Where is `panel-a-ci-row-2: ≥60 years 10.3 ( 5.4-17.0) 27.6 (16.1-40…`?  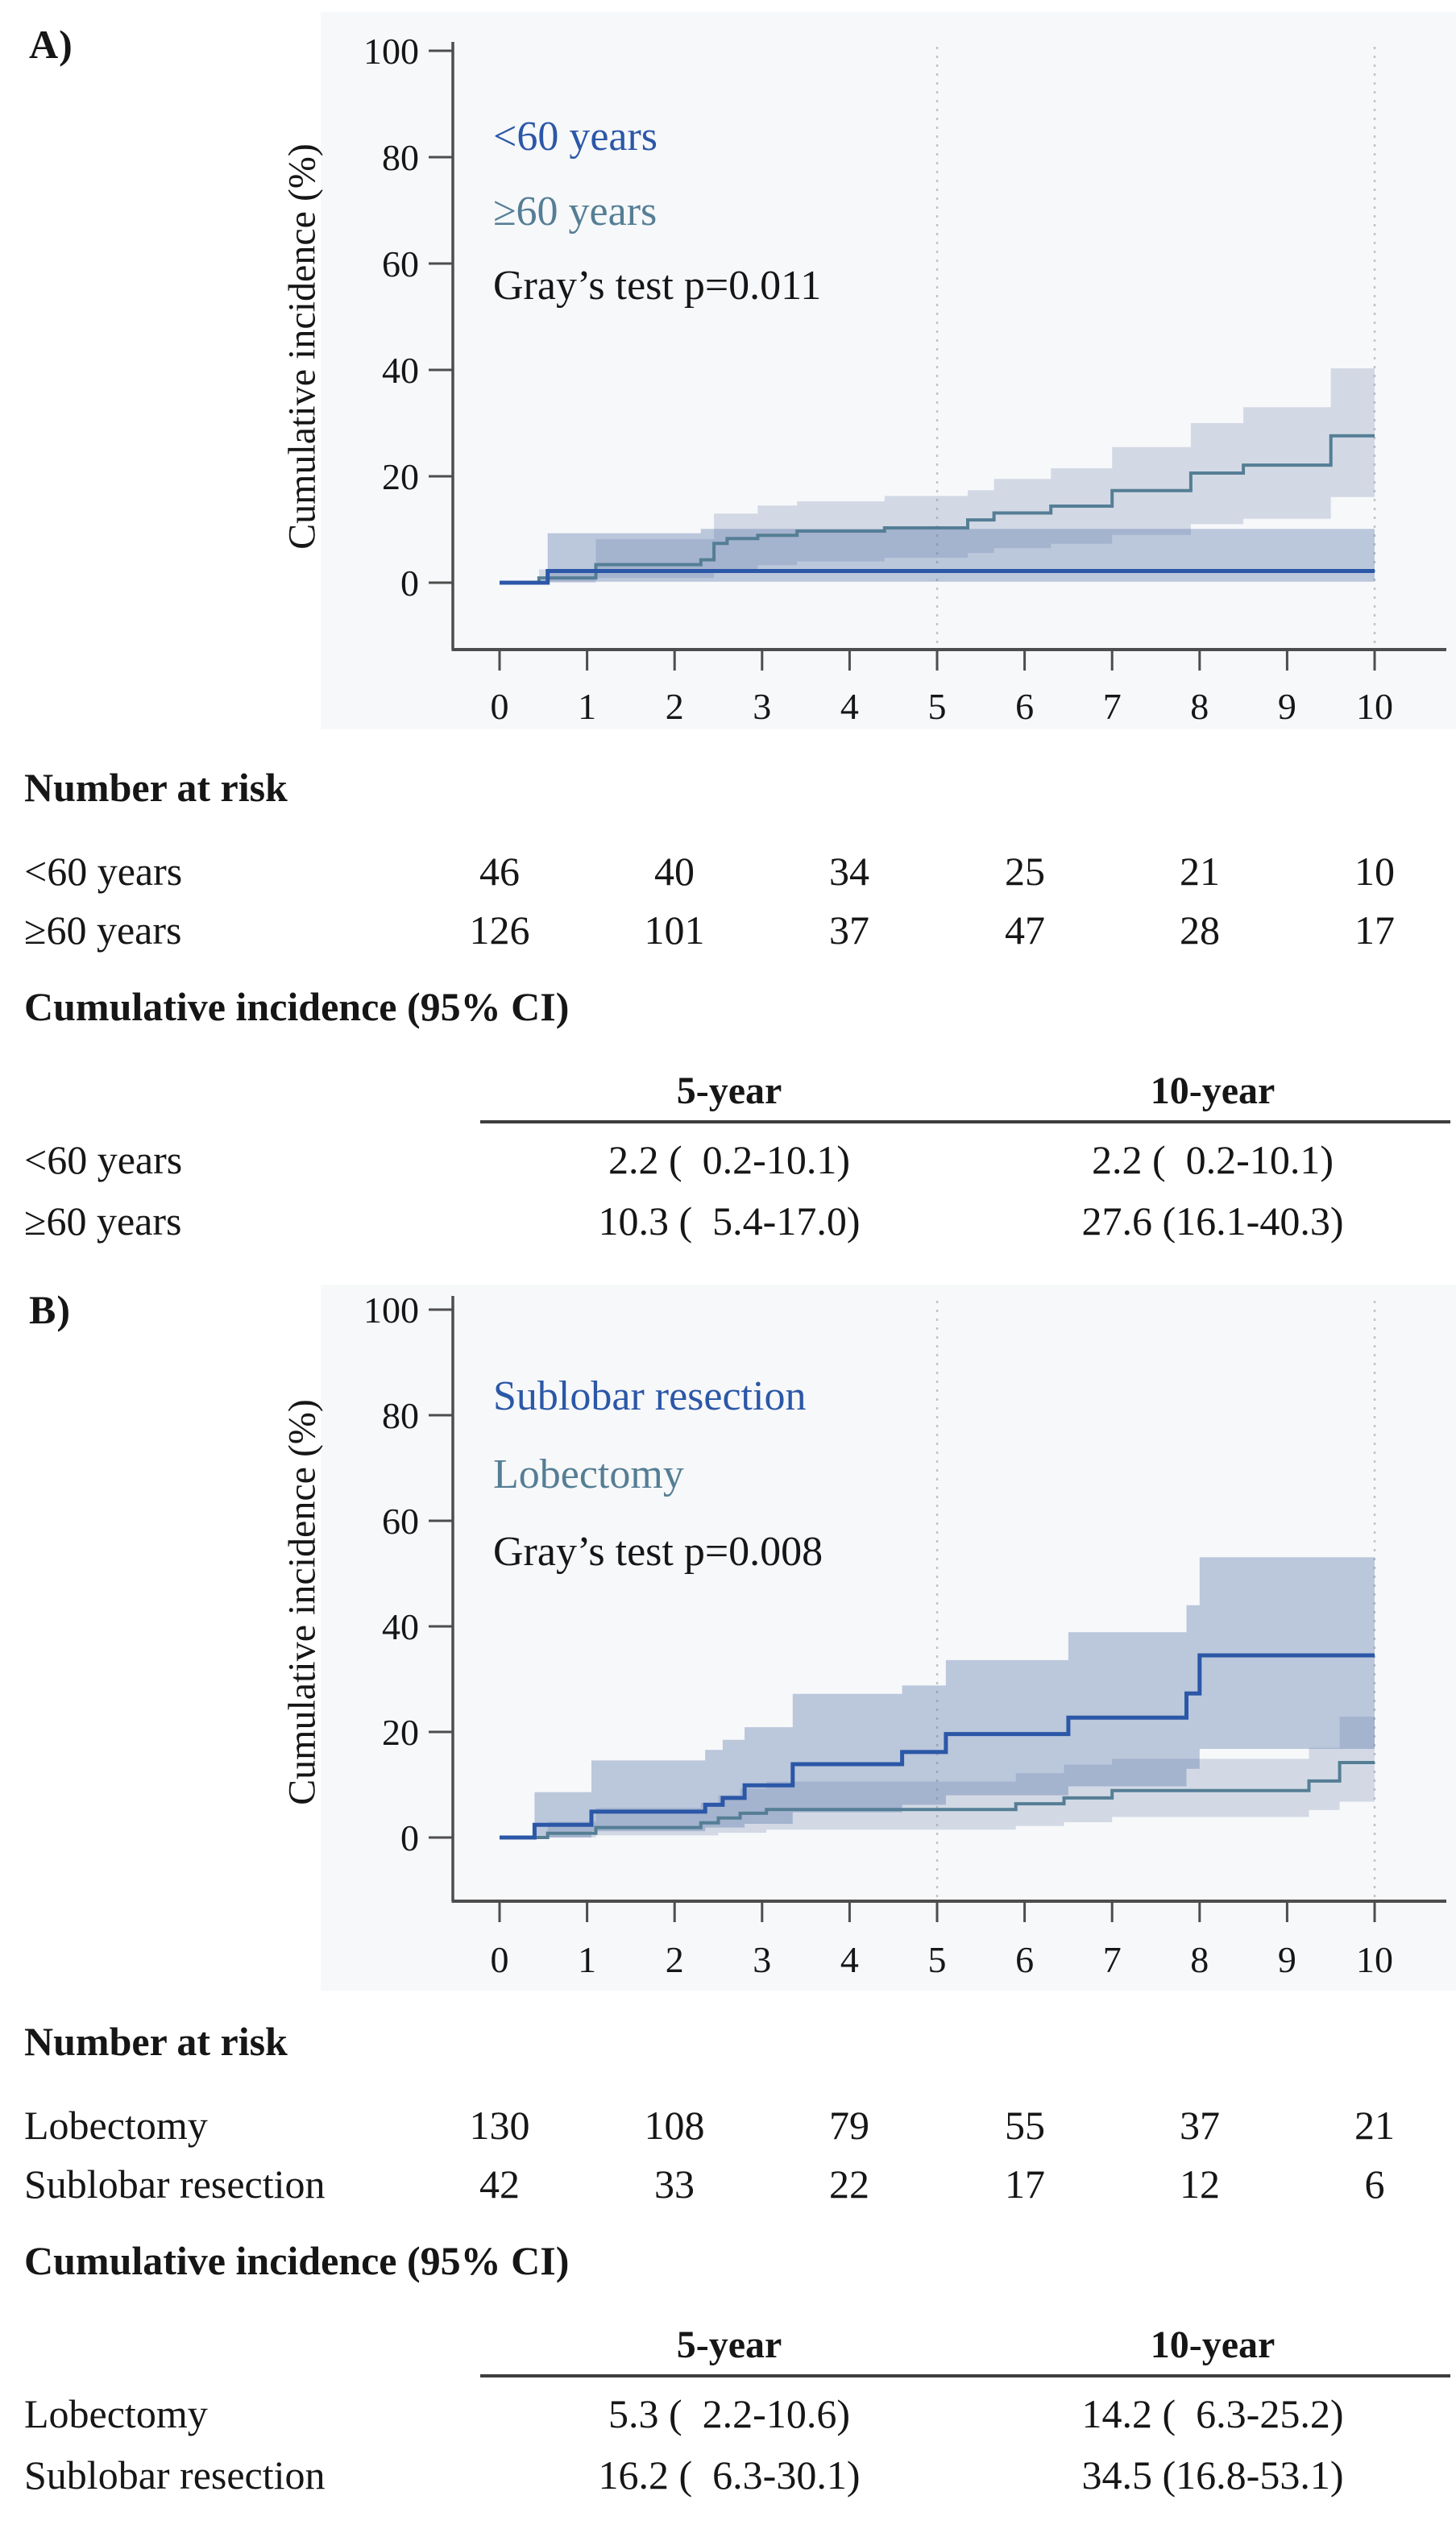 panel-a-ci-row-2: ≥60 years 10.3 ( 5.4-17.0) 27.6 (16.1-40… is located at coordinates (728, 1223).